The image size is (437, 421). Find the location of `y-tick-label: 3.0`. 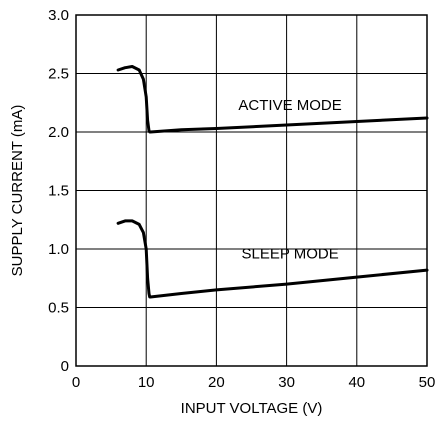

y-tick-label: 3.0 is located at coordinates (58, 15).